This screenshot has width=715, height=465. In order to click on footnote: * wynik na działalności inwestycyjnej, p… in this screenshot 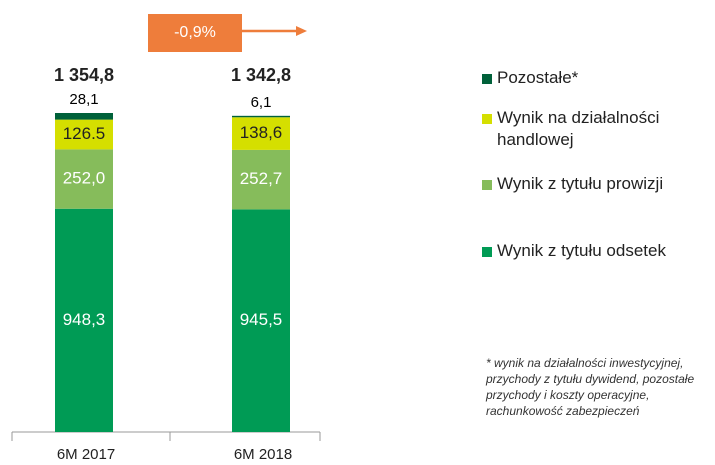, I will do `click(590, 387)`.